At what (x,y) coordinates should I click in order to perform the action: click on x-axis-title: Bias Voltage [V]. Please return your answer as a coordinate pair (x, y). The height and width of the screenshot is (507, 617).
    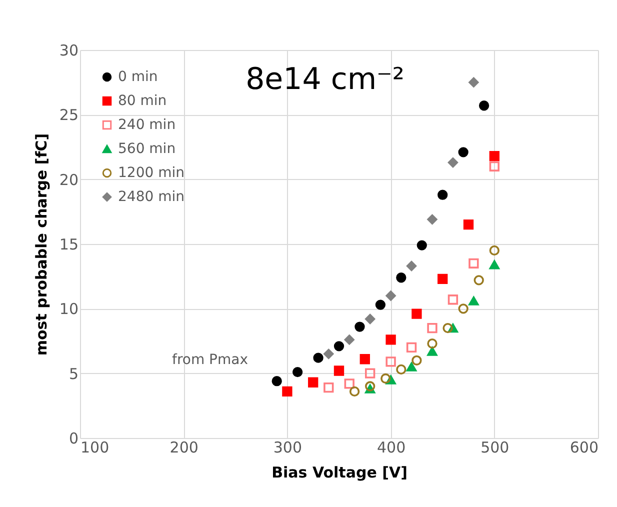
    Looking at the image, I should click on (340, 473).